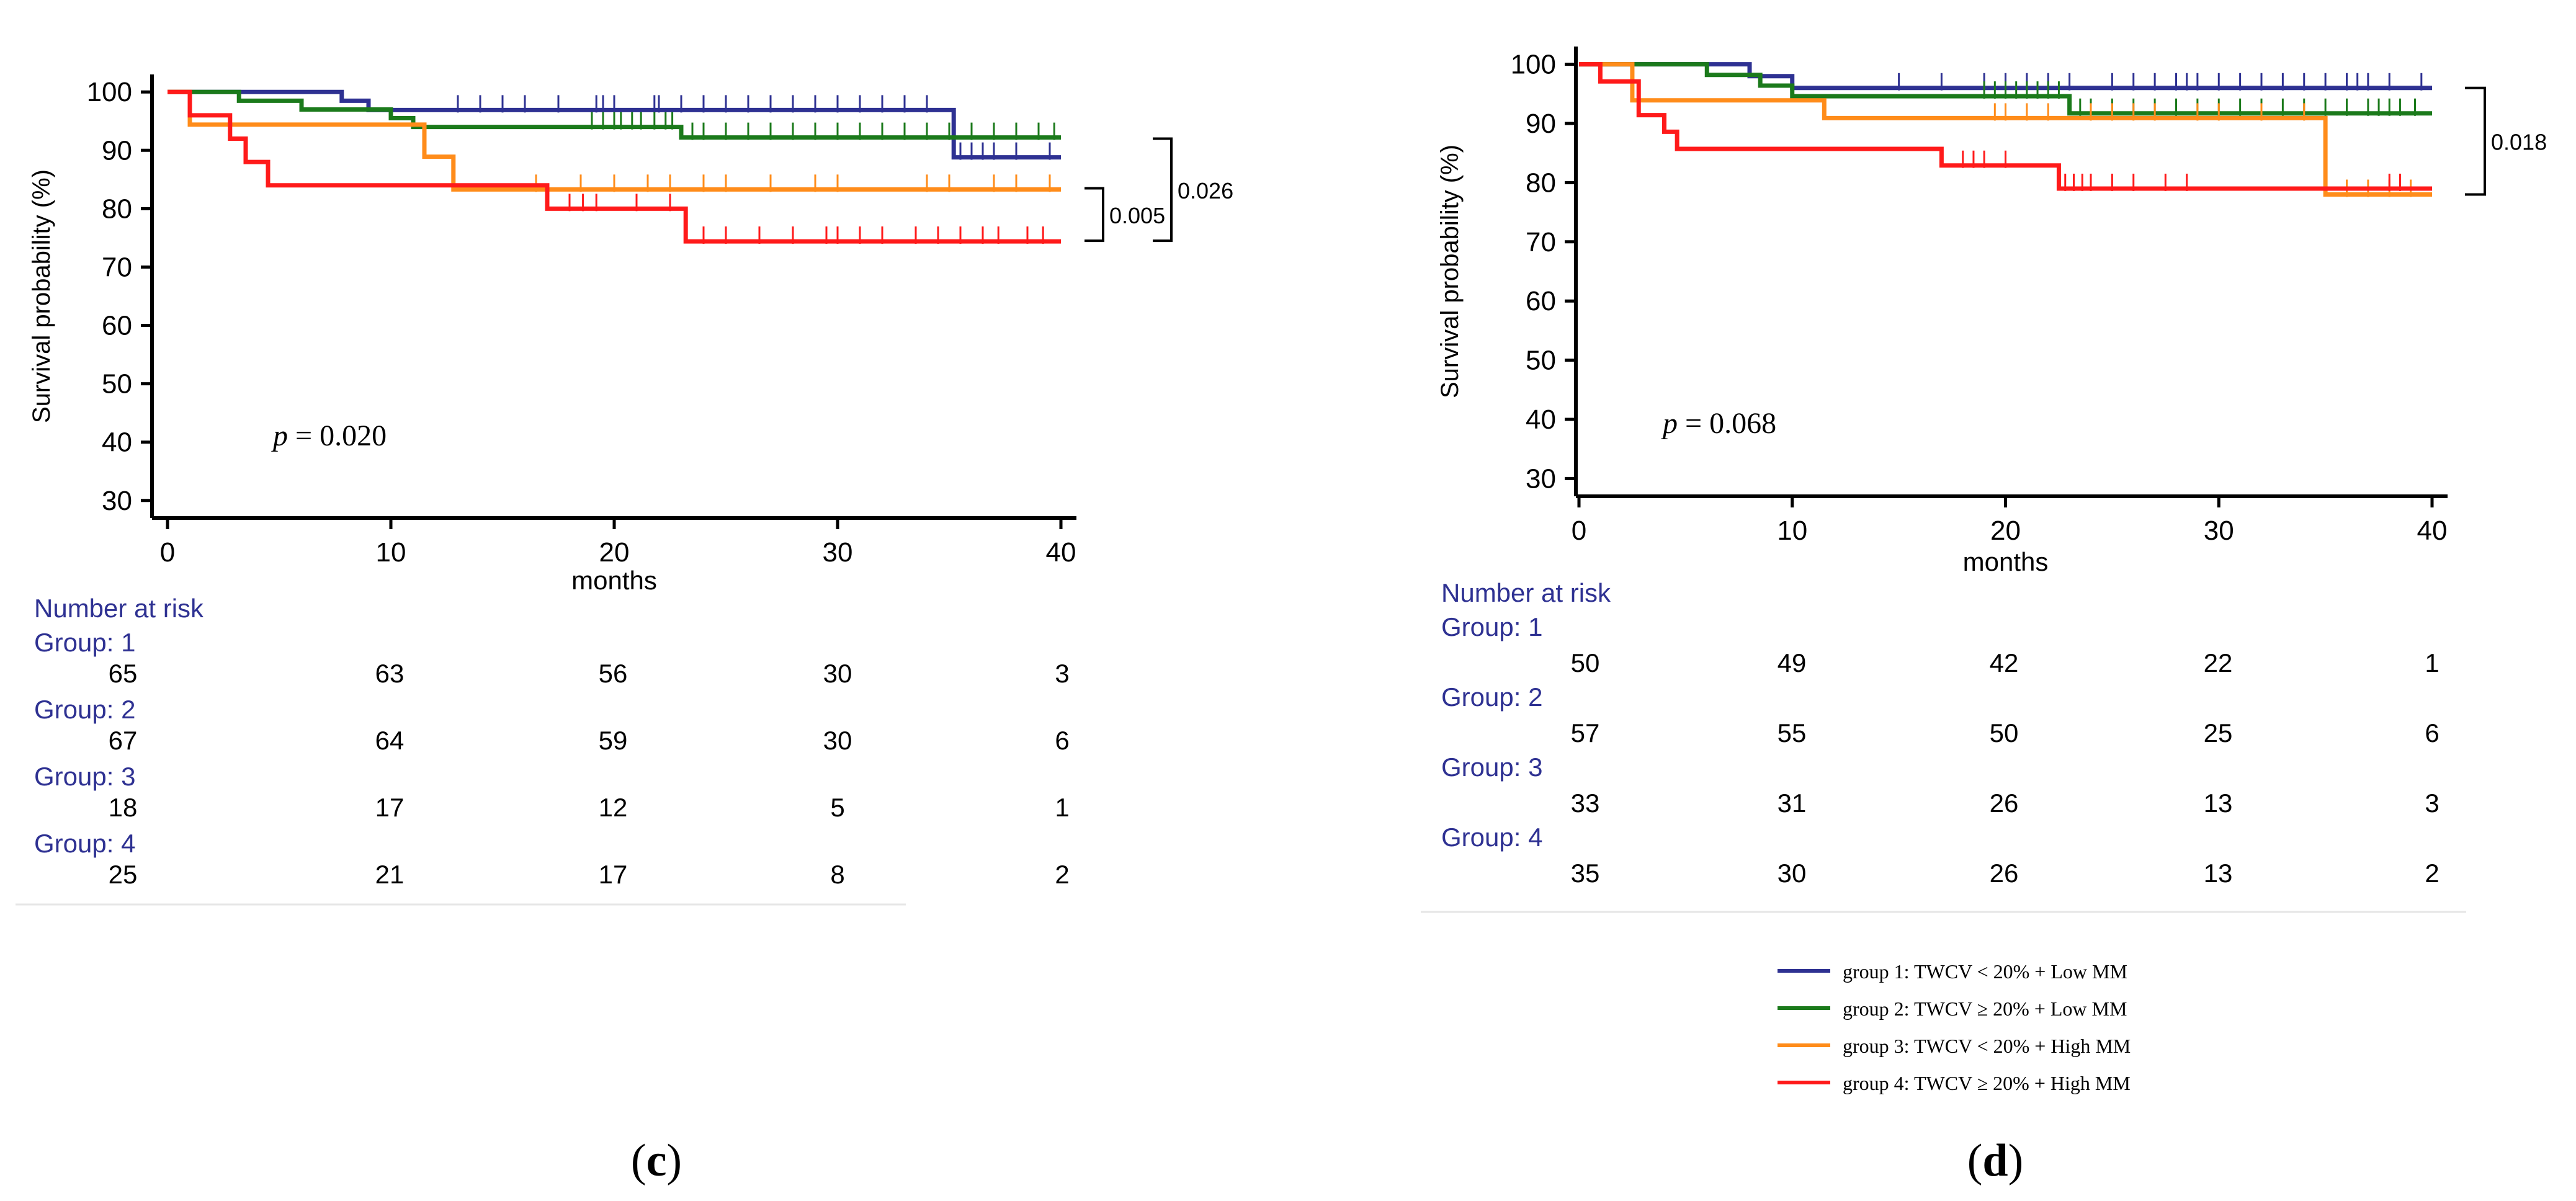 The image size is (2576, 1201). Describe the element at coordinates (1585, 803) in the screenshot. I see `risk-value: 33` at that location.